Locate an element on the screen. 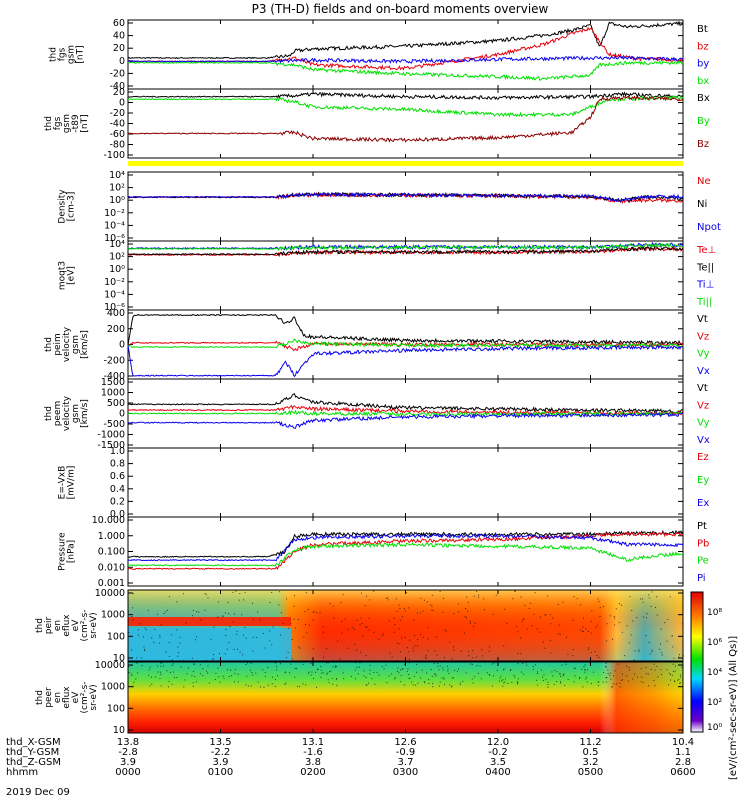 Image resolution: width=750 pixels, height=800 pixels. ytick-label: 0.0 is located at coordinates (117, 514).